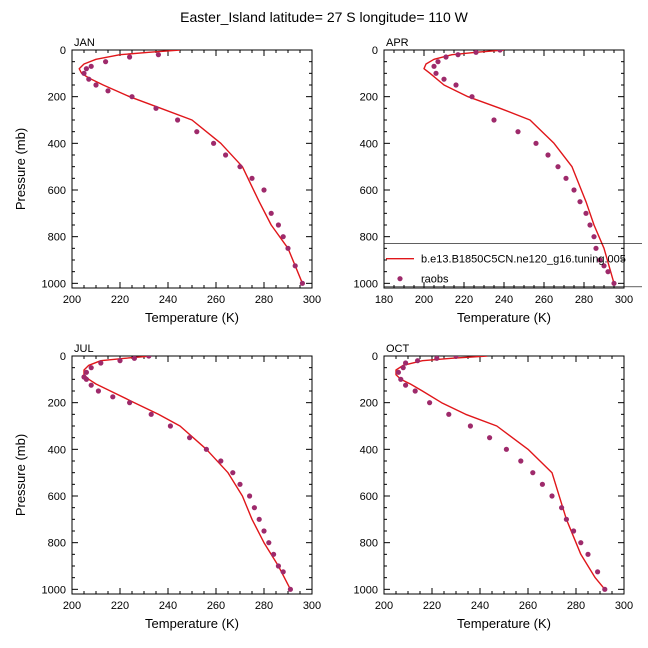 Image resolution: width=648 pixels, height=648 pixels. What do you see at coordinates (523, 260) in the screenshot?
I see `legend-model-label: b.e13.B1850C5CN.ne120_g16.tuning.005` at bounding box center [523, 260].